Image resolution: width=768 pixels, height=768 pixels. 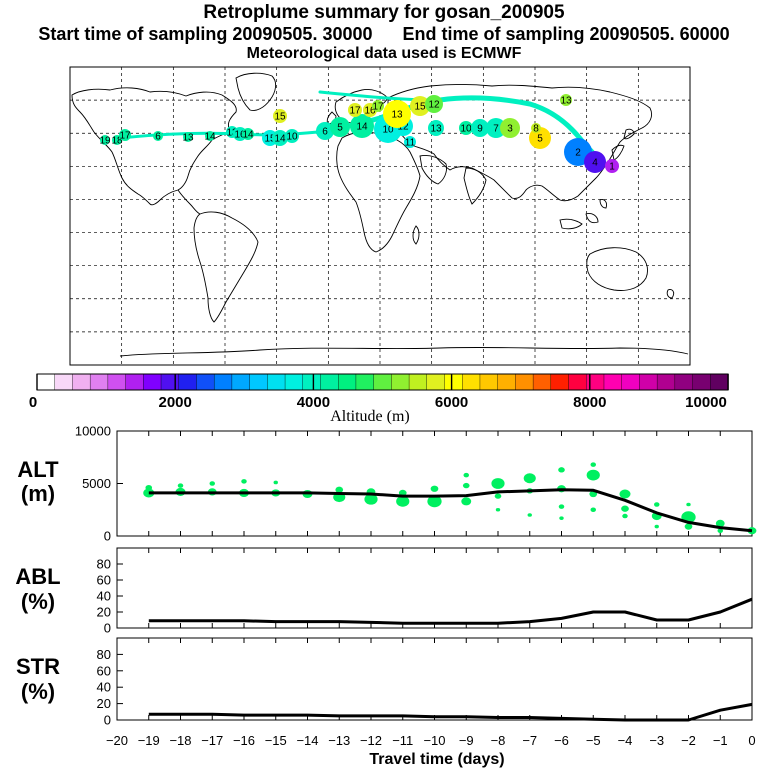 What do you see at coordinates (370, 416) in the screenshot?
I see `colorbar-title: Altitude (m)` at bounding box center [370, 416].